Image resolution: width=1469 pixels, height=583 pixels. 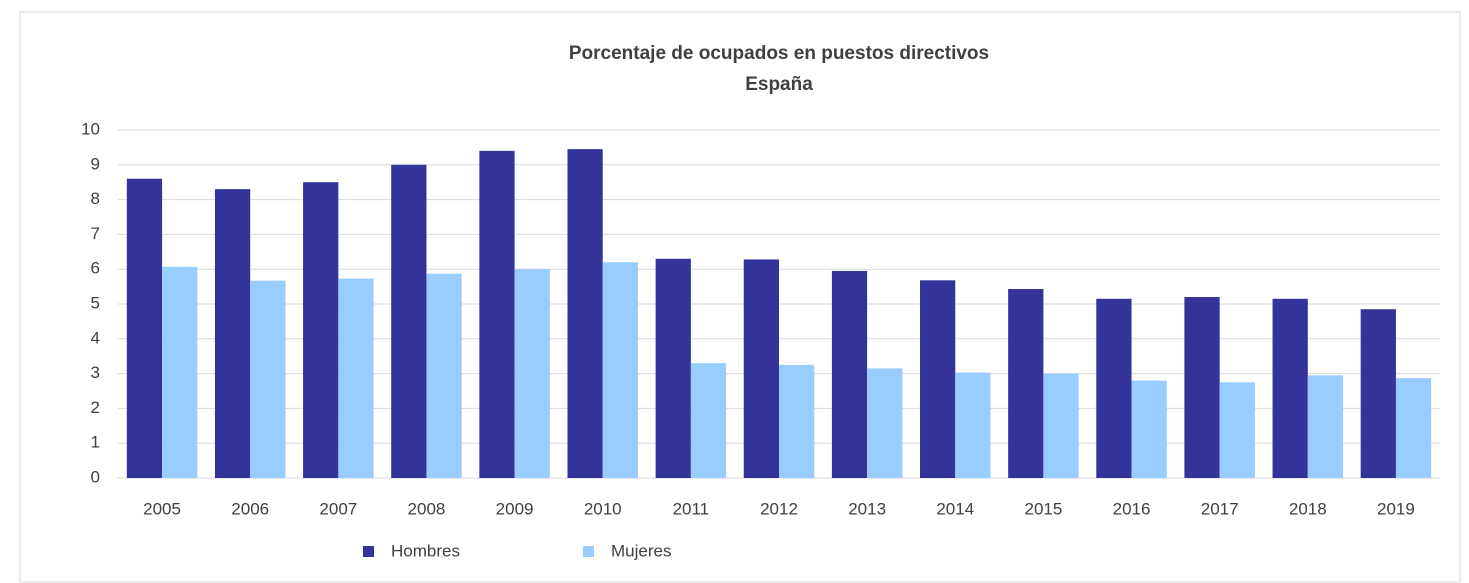 What do you see at coordinates (641, 550) in the screenshot?
I see `legend-label: Mujeres` at bounding box center [641, 550].